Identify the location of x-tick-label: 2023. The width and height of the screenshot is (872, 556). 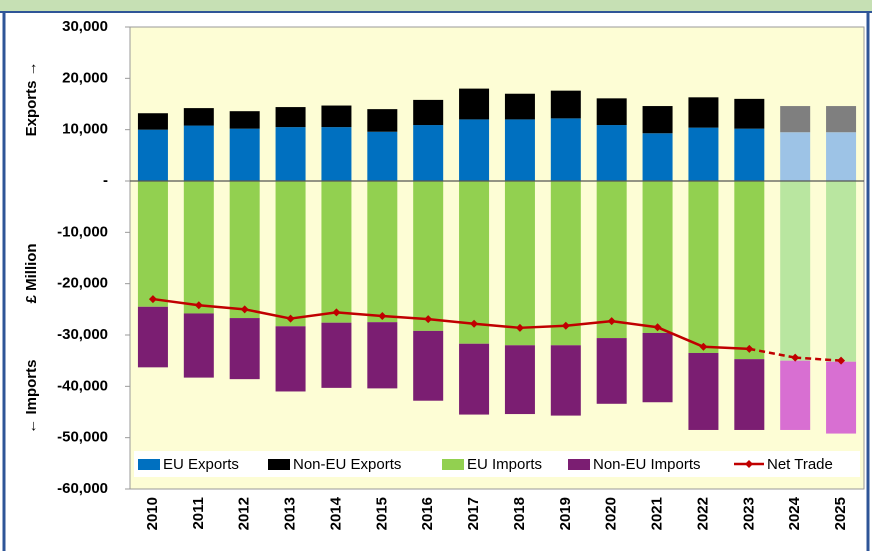
(748, 513).